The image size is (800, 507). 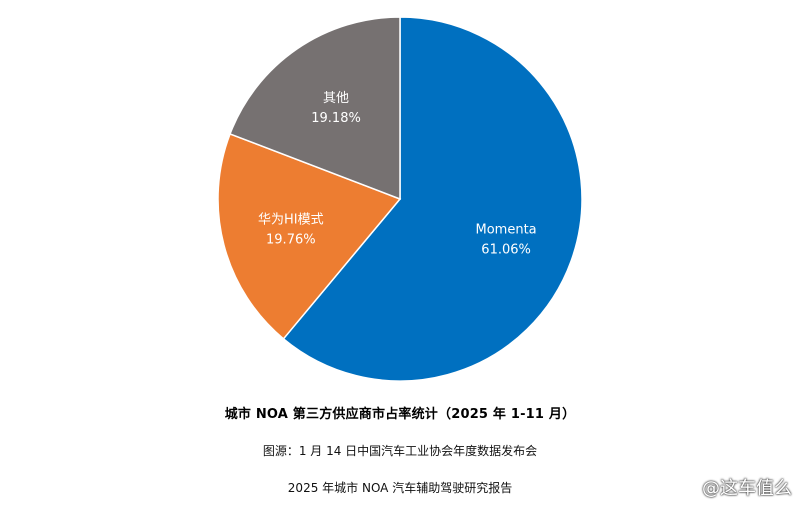 What do you see at coordinates (506, 249) in the screenshot?
I see `slice-value-label-0: 61.06%` at bounding box center [506, 249].